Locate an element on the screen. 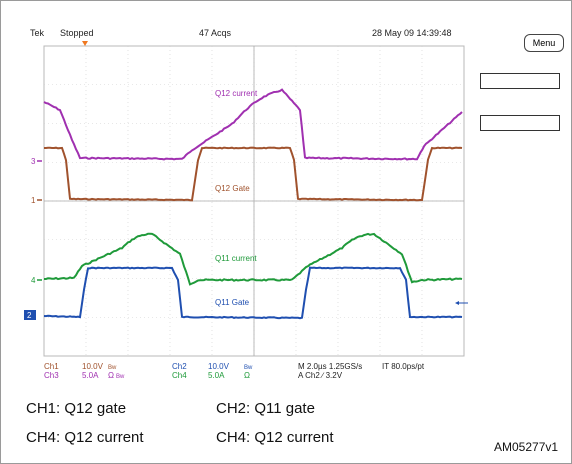  trigger-level-icon is located at coordinates (457, 303).